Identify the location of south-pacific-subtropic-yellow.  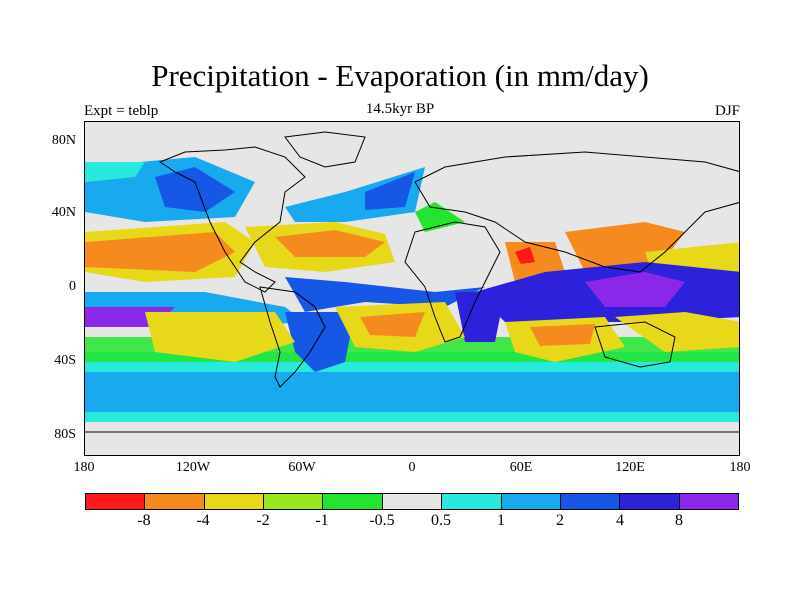
(220, 337).